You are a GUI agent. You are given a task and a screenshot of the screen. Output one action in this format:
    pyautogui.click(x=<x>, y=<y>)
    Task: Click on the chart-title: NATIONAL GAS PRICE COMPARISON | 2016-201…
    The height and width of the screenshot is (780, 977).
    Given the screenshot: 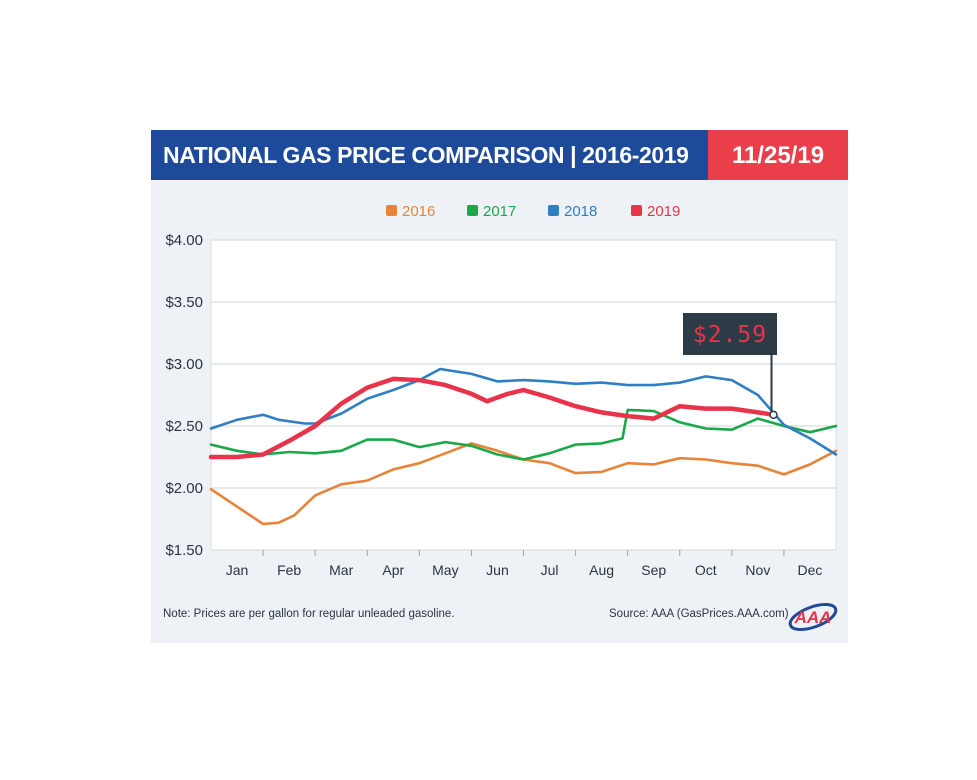 What is the action you would take?
    pyautogui.click(x=426, y=155)
    